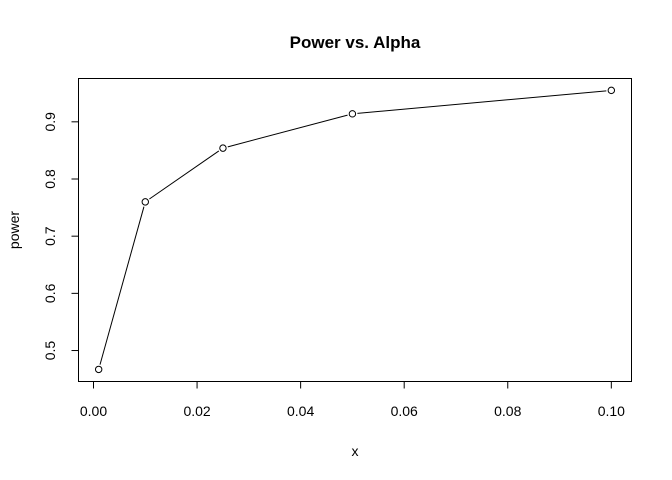 Image resolution: width=672 pixels, height=480 pixels. What do you see at coordinates (50, 351) in the screenshot?
I see `y-tick-label: 0.5` at bounding box center [50, 351].